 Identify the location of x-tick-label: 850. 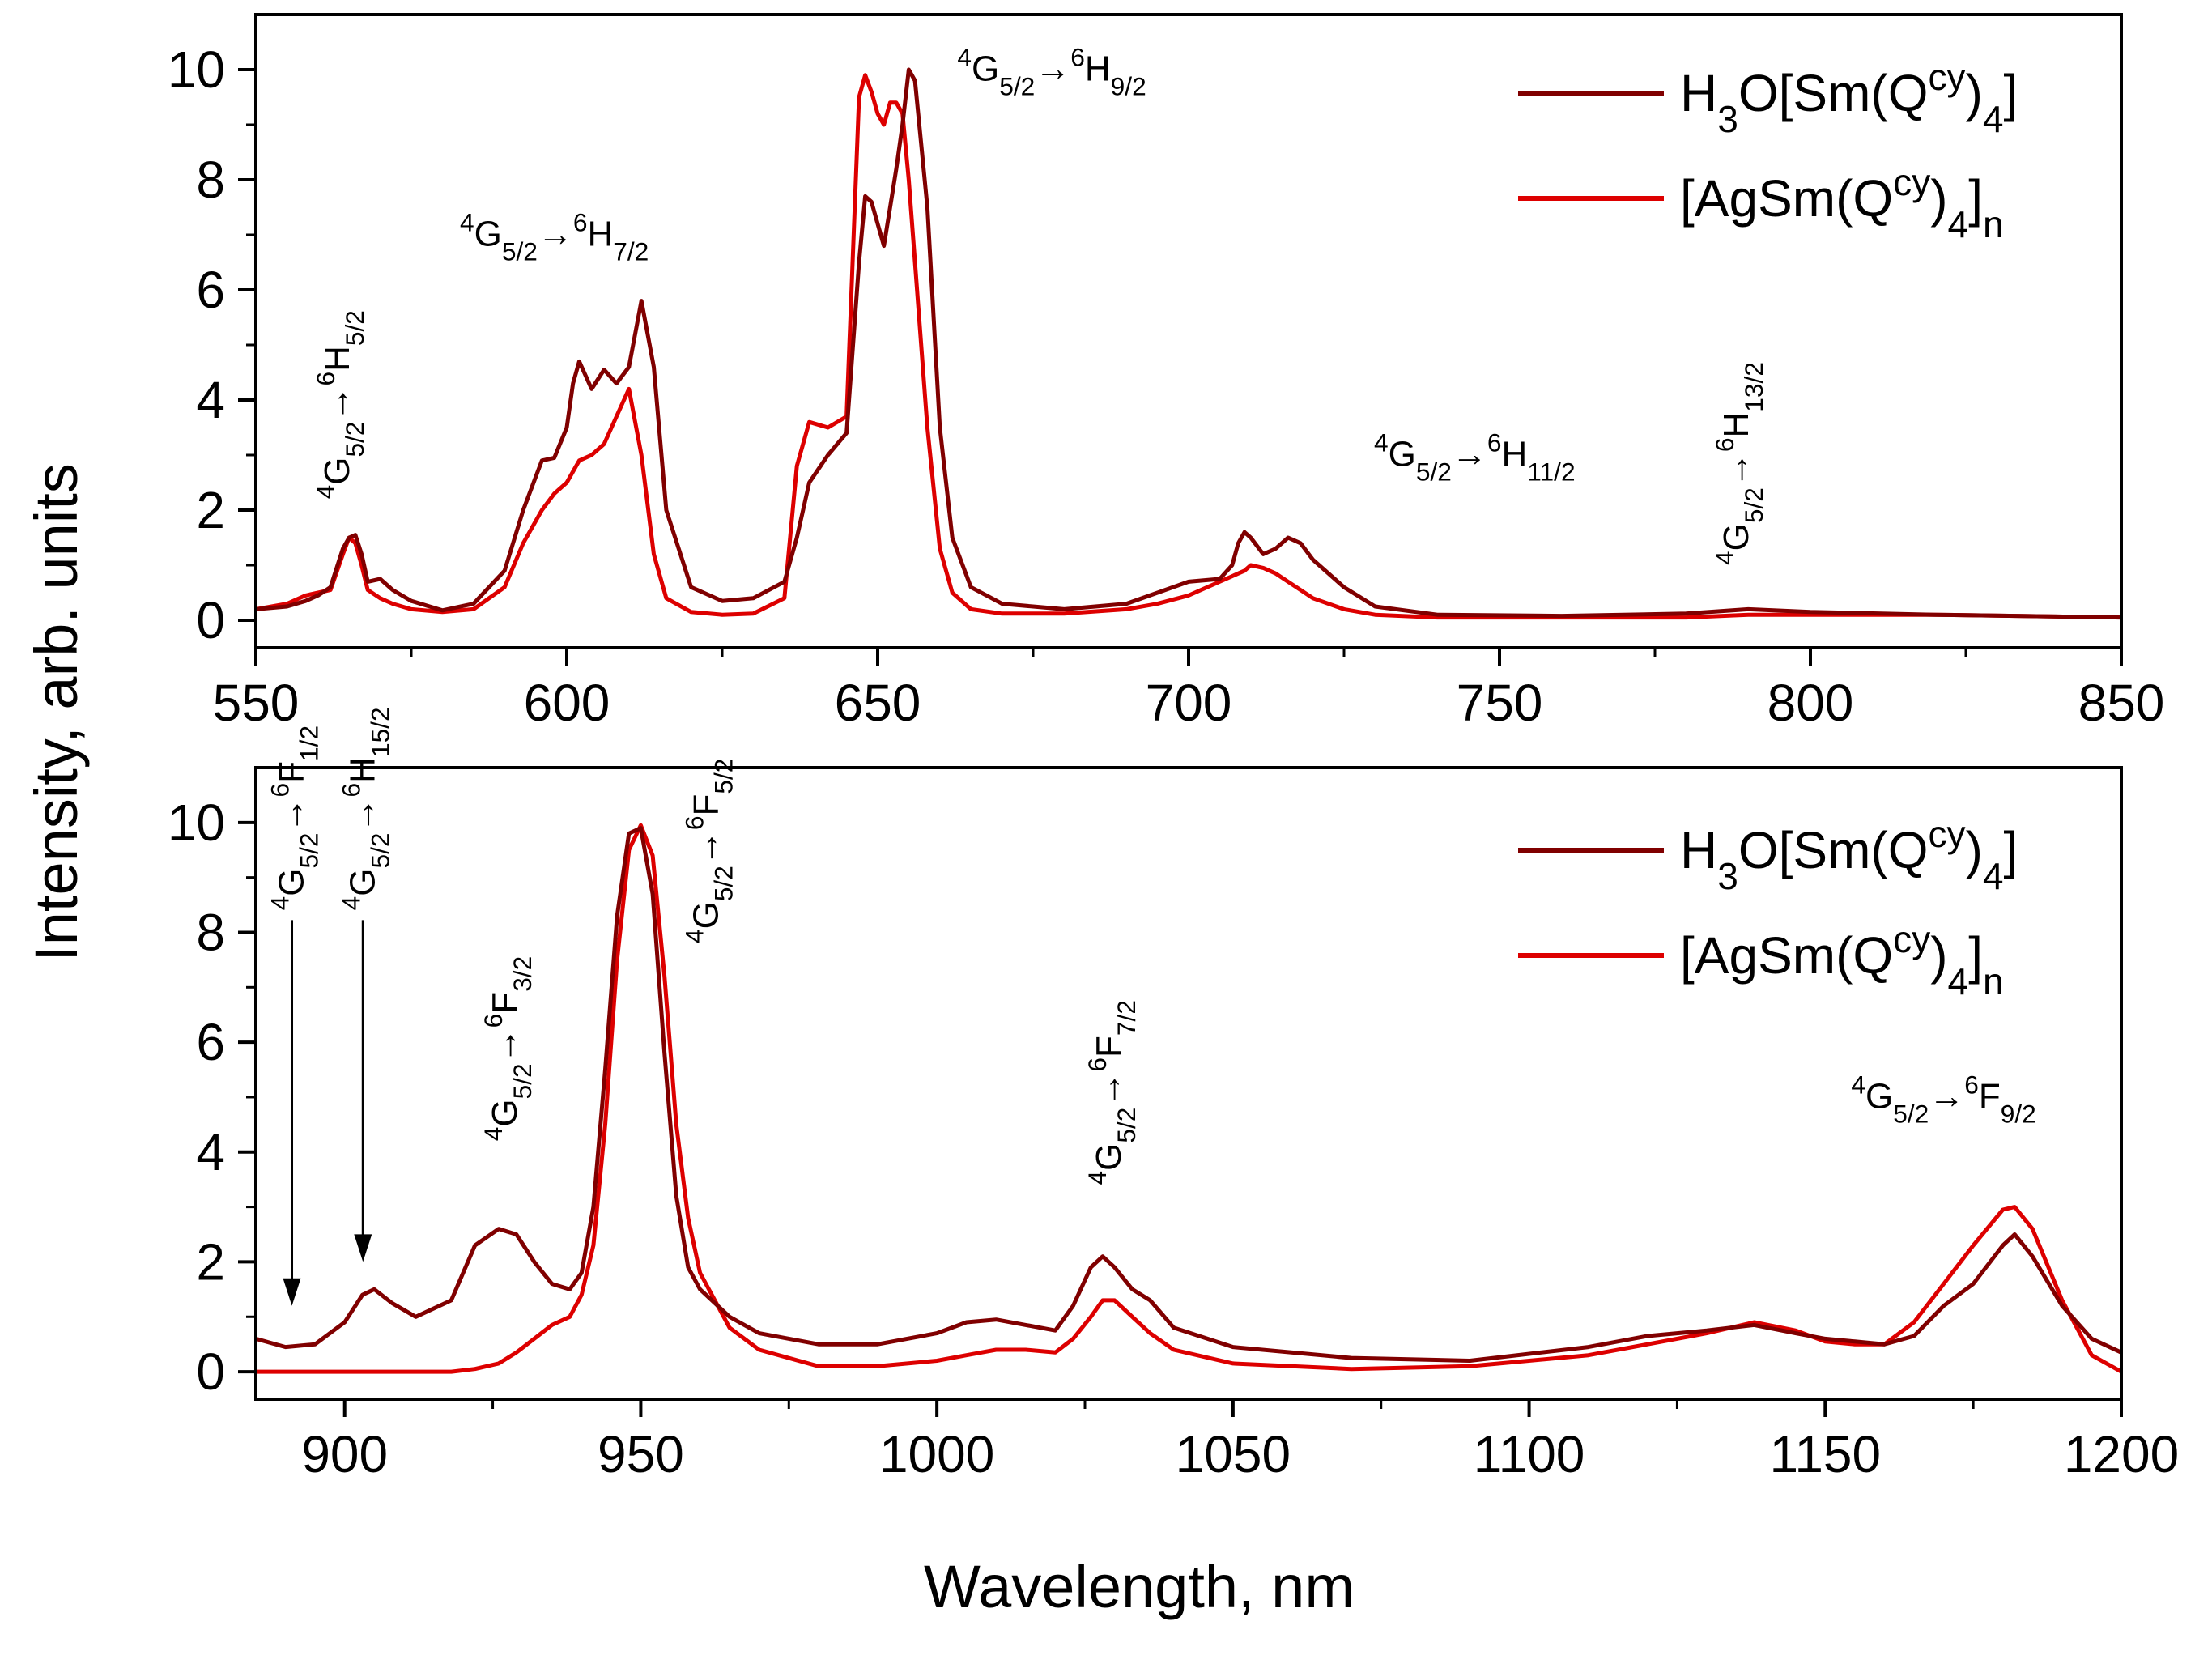
(2121, 703).